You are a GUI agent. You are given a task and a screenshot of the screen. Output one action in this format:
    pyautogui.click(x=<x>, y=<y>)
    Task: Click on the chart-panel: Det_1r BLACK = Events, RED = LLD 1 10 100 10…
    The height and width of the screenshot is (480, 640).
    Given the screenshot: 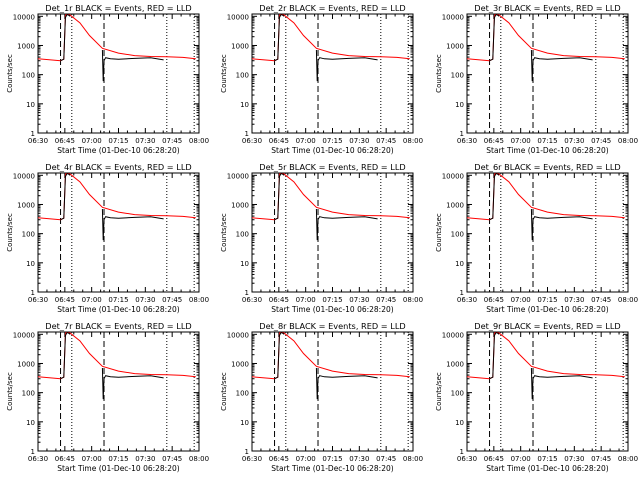 What is the action you would take?
    pyautogui.click(x=107, y=79)
    